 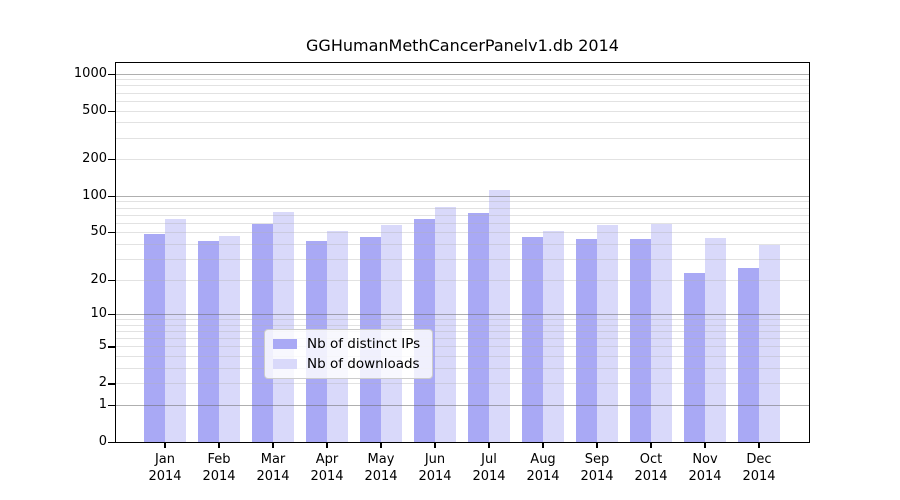 What do you see at coordinates (219, 468) in the screenshot?
I see `x-tick-label-feb: Feb 2014` at bounding box center [219, 468].